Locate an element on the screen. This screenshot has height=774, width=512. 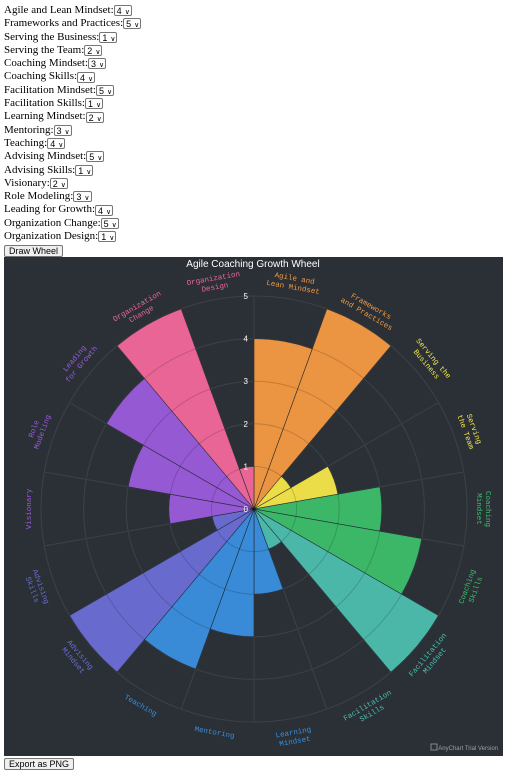
form-row: Coaching Skills: 4 ∨ is located at coordinates (72, 76).